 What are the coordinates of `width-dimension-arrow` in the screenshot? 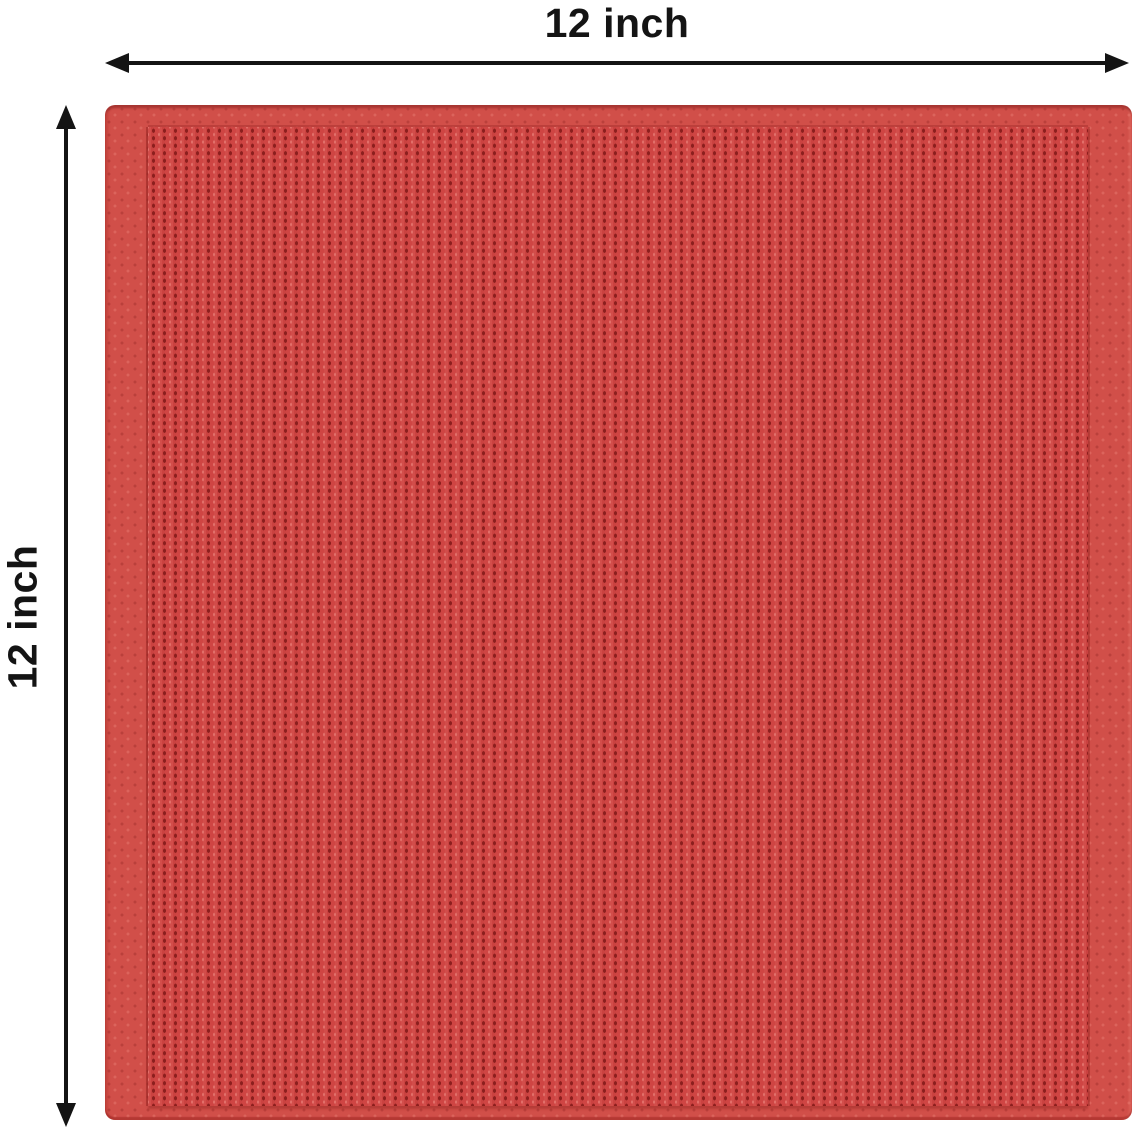 It's located at (617, 63).